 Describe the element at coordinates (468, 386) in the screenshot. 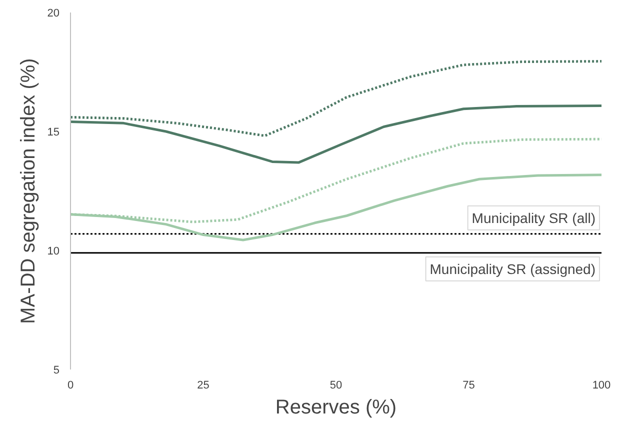

I see `x-tick-label: 75` at that location.